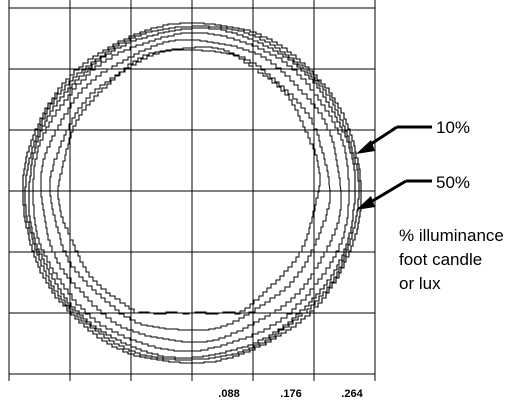  Describe the element at coordinates (365, 203) in the screenshot. I see `arrow-50-head` at that location.